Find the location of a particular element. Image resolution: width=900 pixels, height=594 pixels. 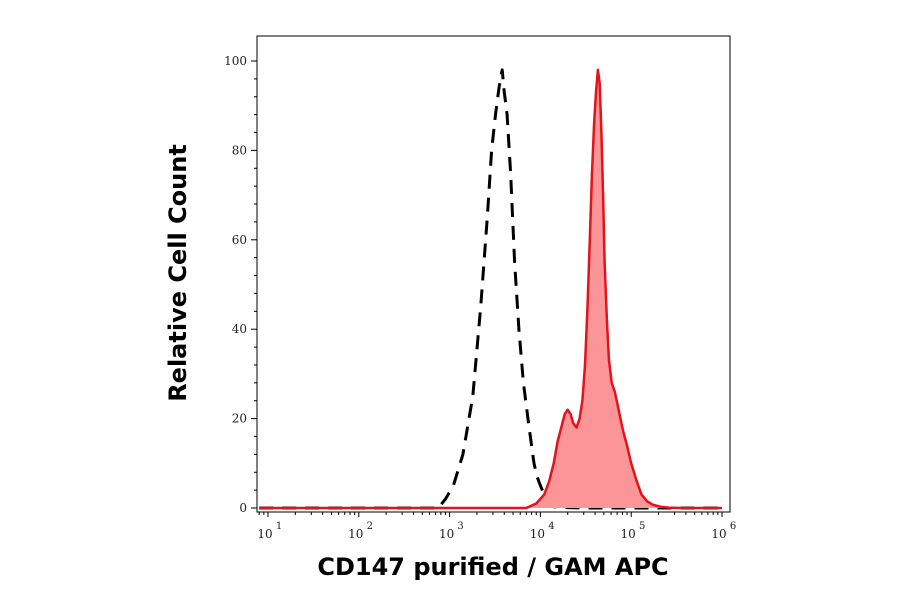

x-tick-exponent: 5 is located at coordinates (642, 526).